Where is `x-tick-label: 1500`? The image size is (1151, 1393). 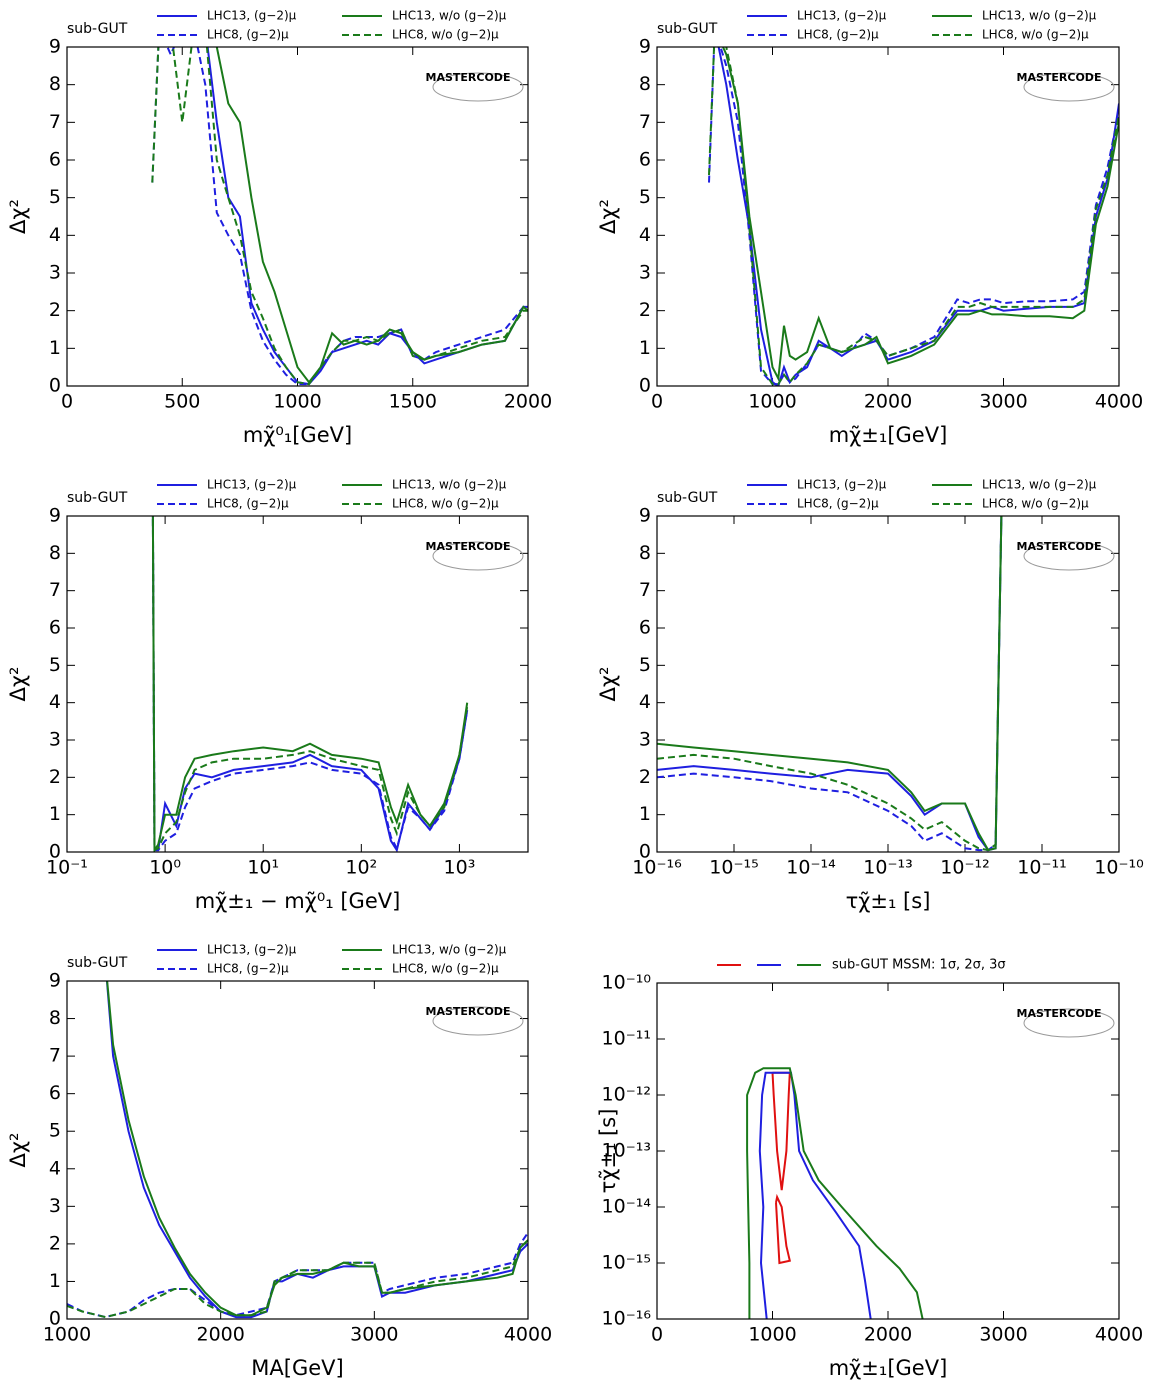
x-tick-label: 1500 is located at coordinates (413, 402).